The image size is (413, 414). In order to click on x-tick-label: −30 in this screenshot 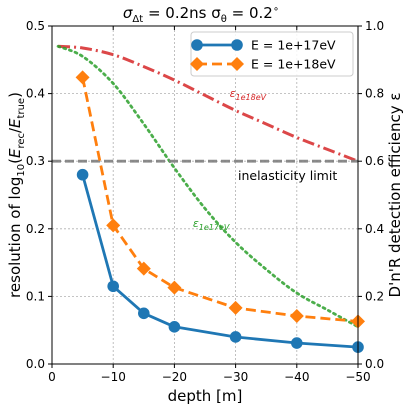, I will do `click(235, 377)`.